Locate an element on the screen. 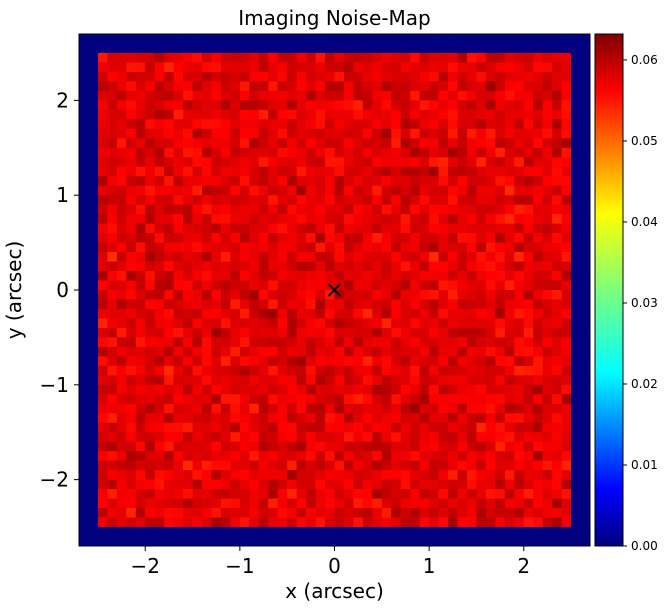 This screenshot has width=671, height=611. colorbar-tick-label: 0.00 is located at coordinates (644, 546).